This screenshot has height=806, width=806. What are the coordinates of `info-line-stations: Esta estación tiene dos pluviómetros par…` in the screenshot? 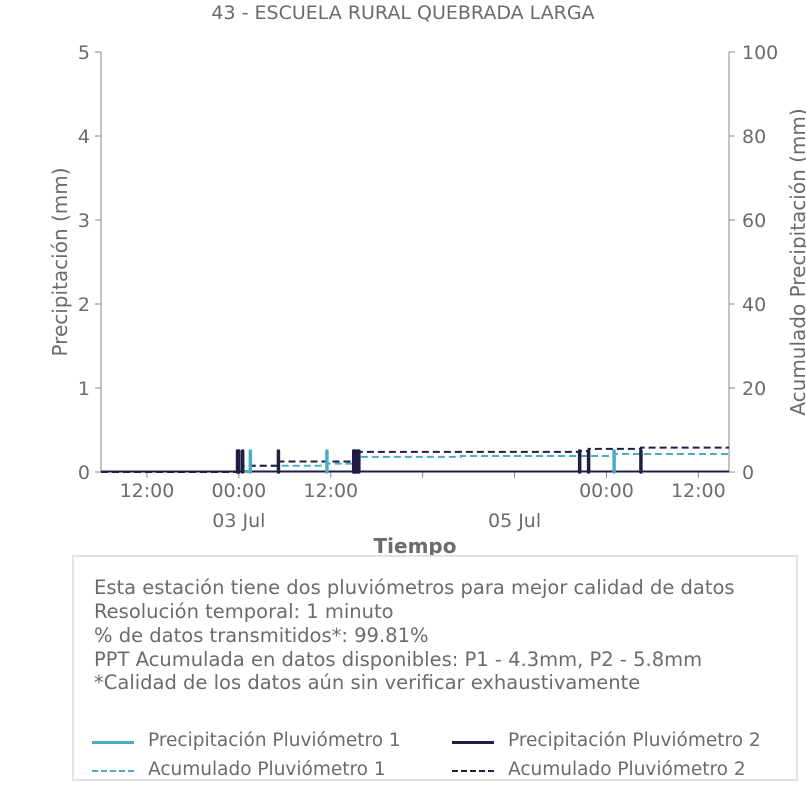 It's located at (414, 587).